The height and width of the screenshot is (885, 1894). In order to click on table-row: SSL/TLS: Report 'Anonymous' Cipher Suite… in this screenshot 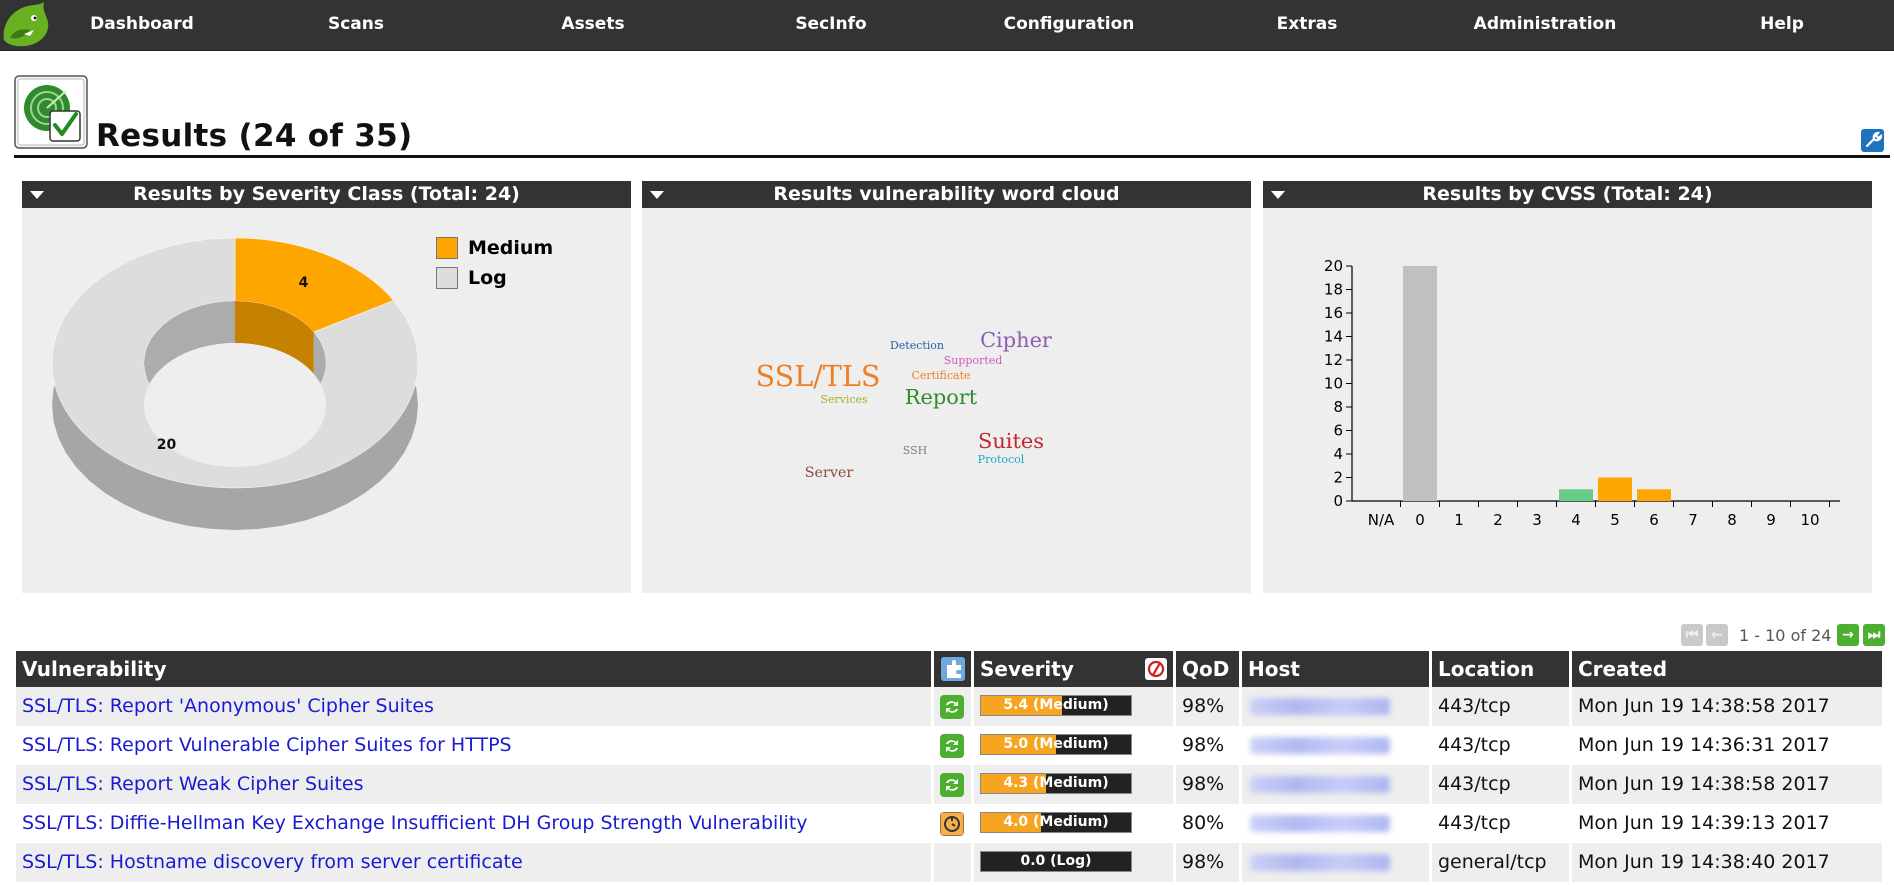, I will do `click(949, 706)`.